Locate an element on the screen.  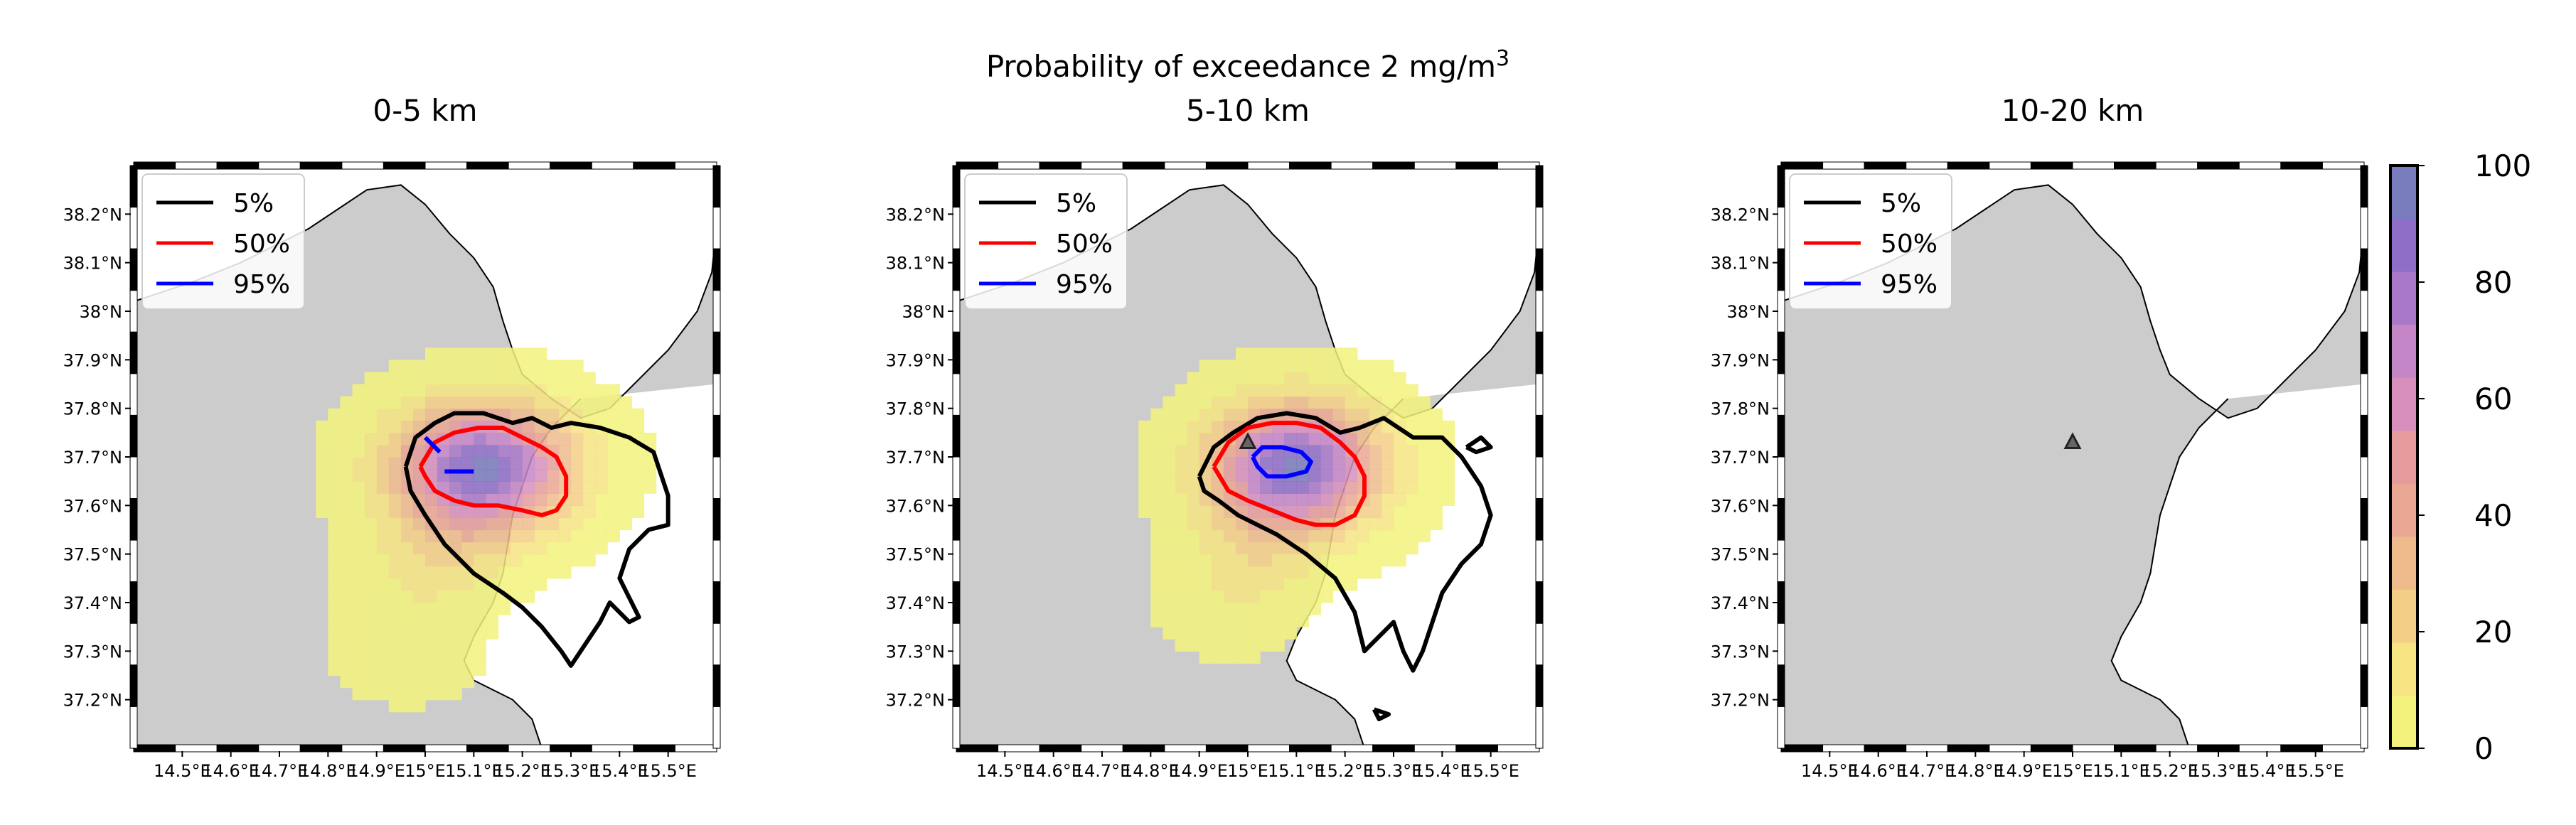
x-tick-label: 14.6°E is located at coordinates (1878, 771).